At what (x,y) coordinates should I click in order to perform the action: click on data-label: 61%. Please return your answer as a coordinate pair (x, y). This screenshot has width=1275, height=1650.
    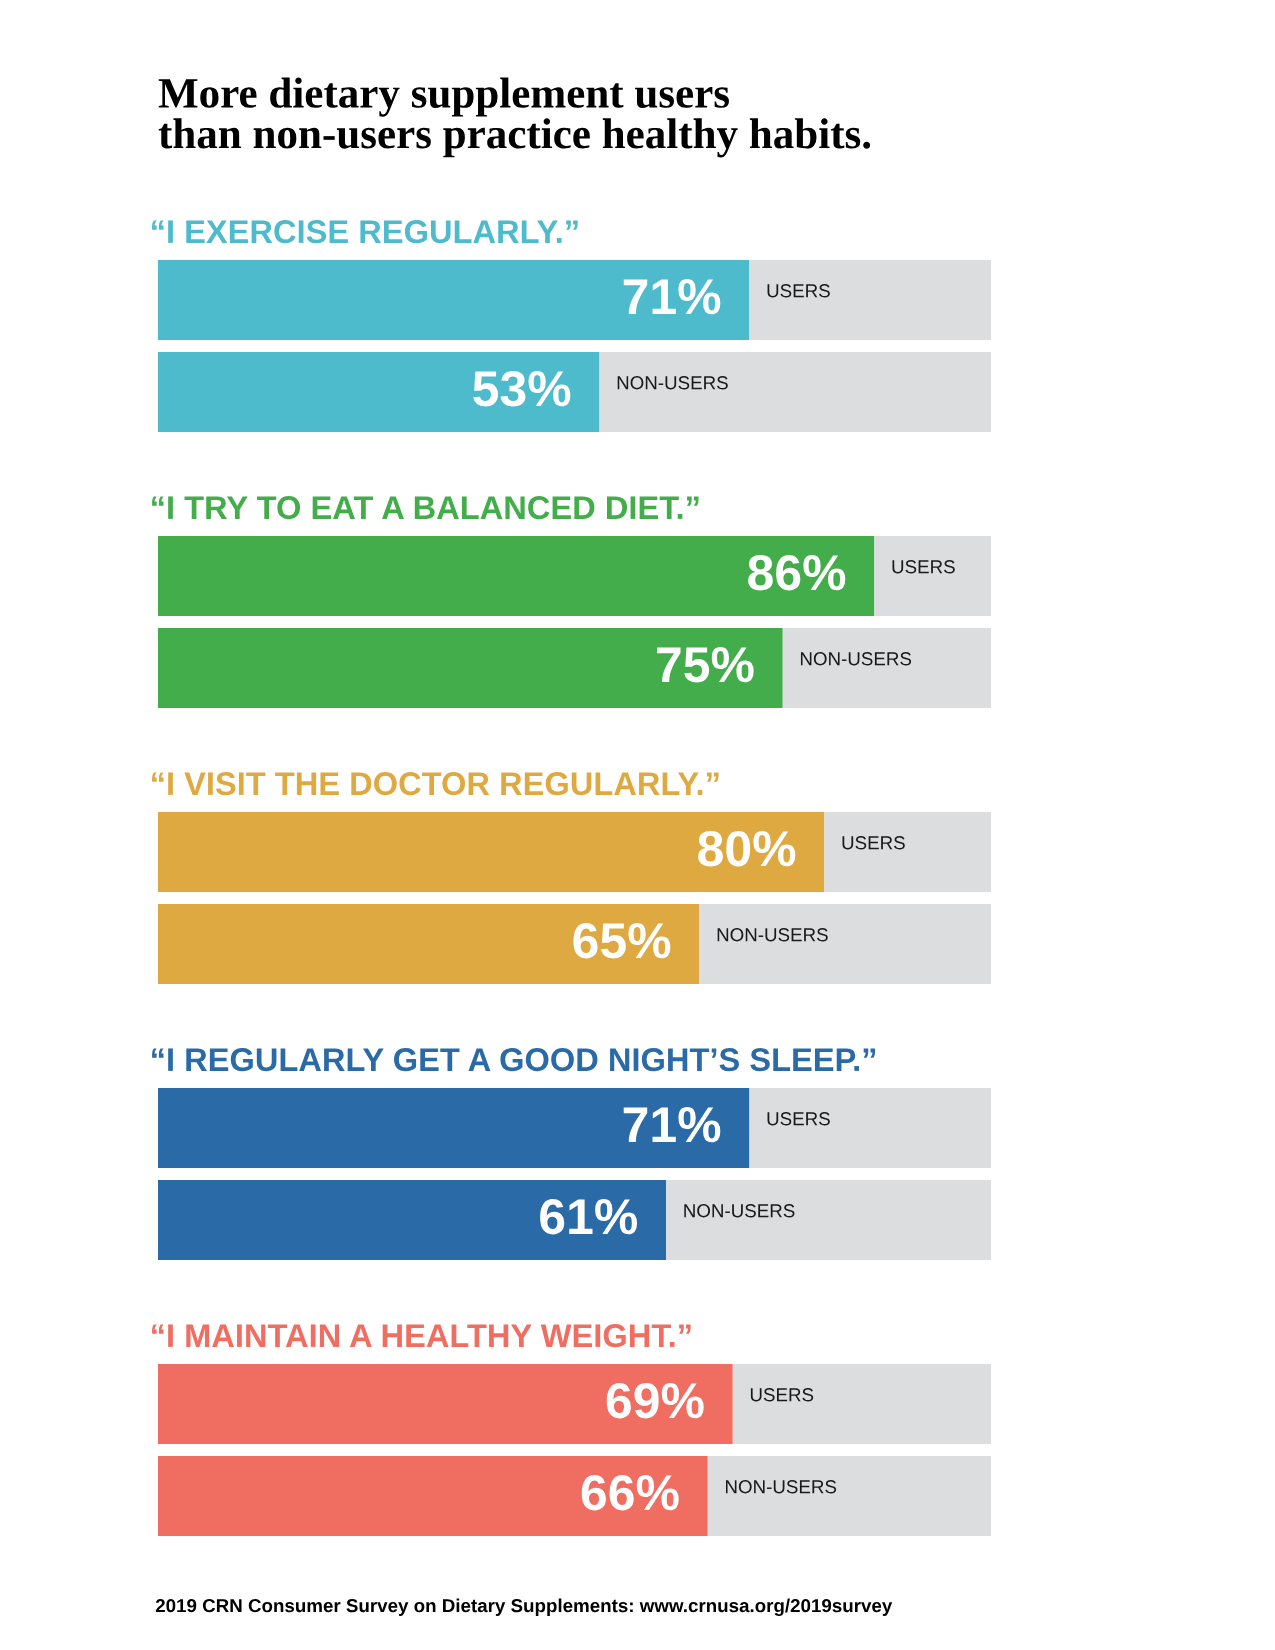
    Looking at the image, I should click on (589, 1216).